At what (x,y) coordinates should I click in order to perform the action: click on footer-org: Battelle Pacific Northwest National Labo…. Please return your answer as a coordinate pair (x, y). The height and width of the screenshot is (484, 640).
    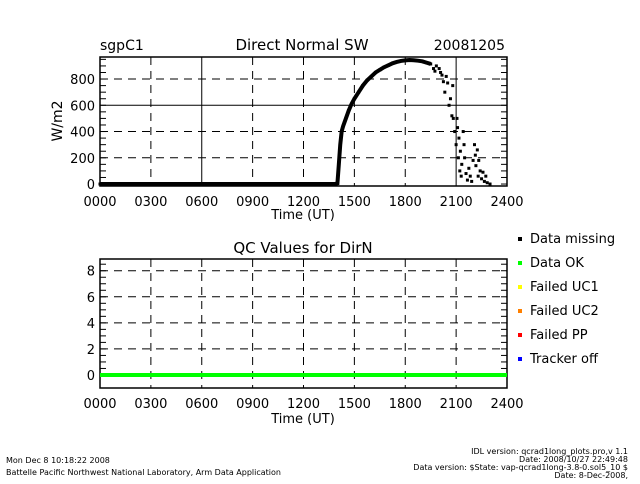
    Looking at the image, I should click on (143, 472).